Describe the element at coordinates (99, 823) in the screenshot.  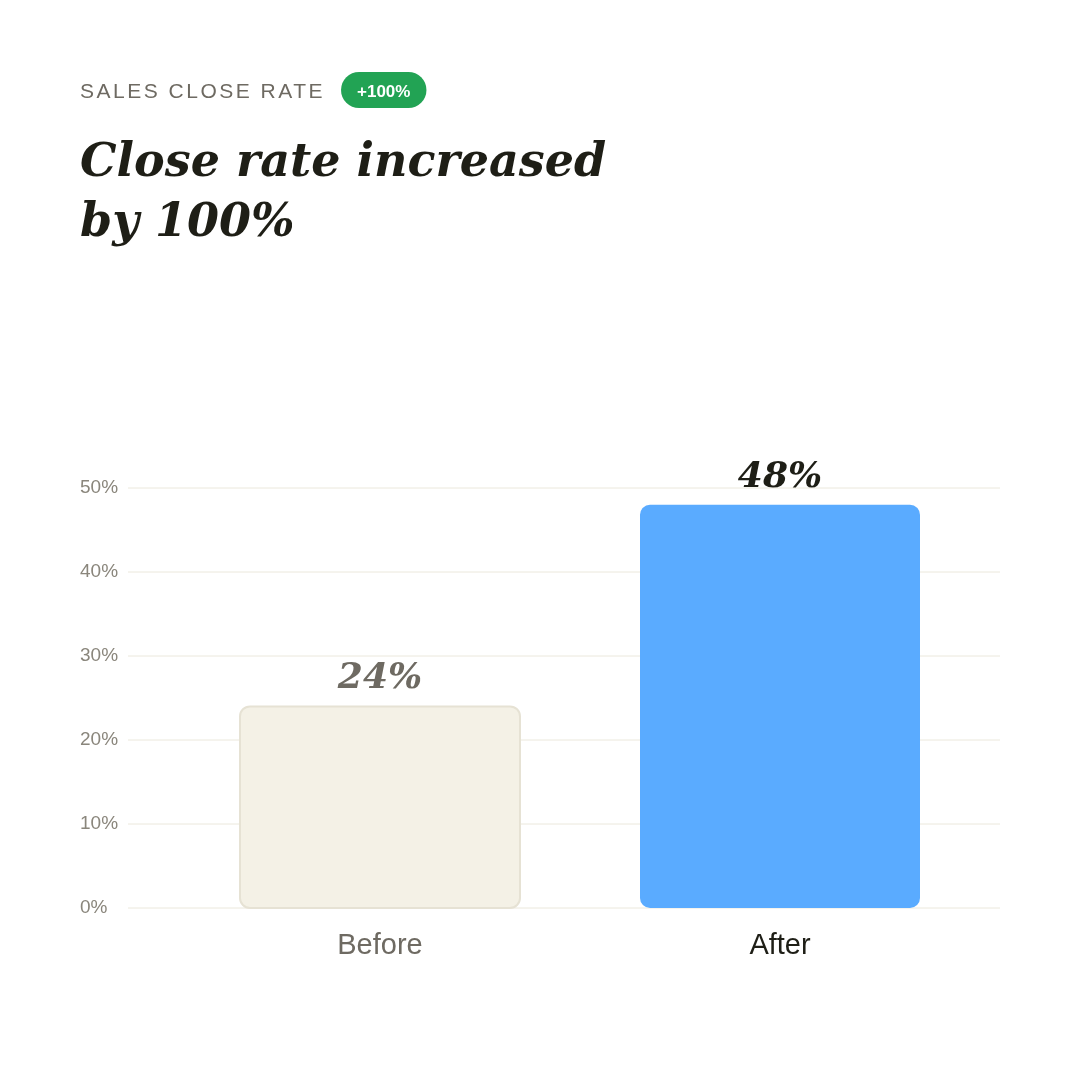
I see `y-tick-label: 10%` at that location.